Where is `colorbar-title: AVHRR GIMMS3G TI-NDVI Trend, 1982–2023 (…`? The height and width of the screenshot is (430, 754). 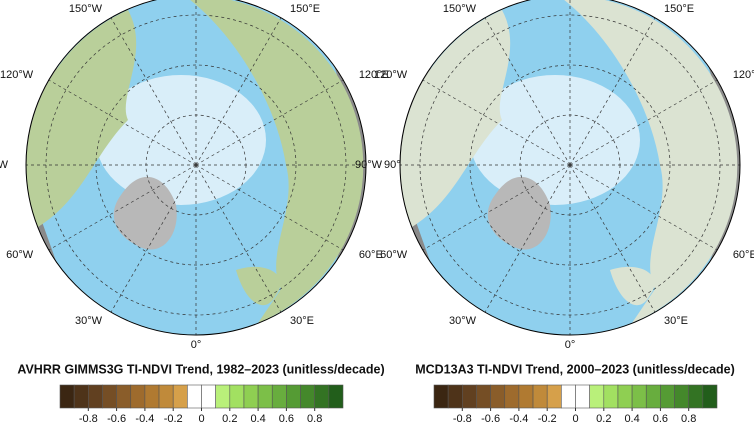
colorbar-title: AVHRR GIMMS3G TI-NDVI Trend, 1982–2023 (… is located at coordinates (200, 369).